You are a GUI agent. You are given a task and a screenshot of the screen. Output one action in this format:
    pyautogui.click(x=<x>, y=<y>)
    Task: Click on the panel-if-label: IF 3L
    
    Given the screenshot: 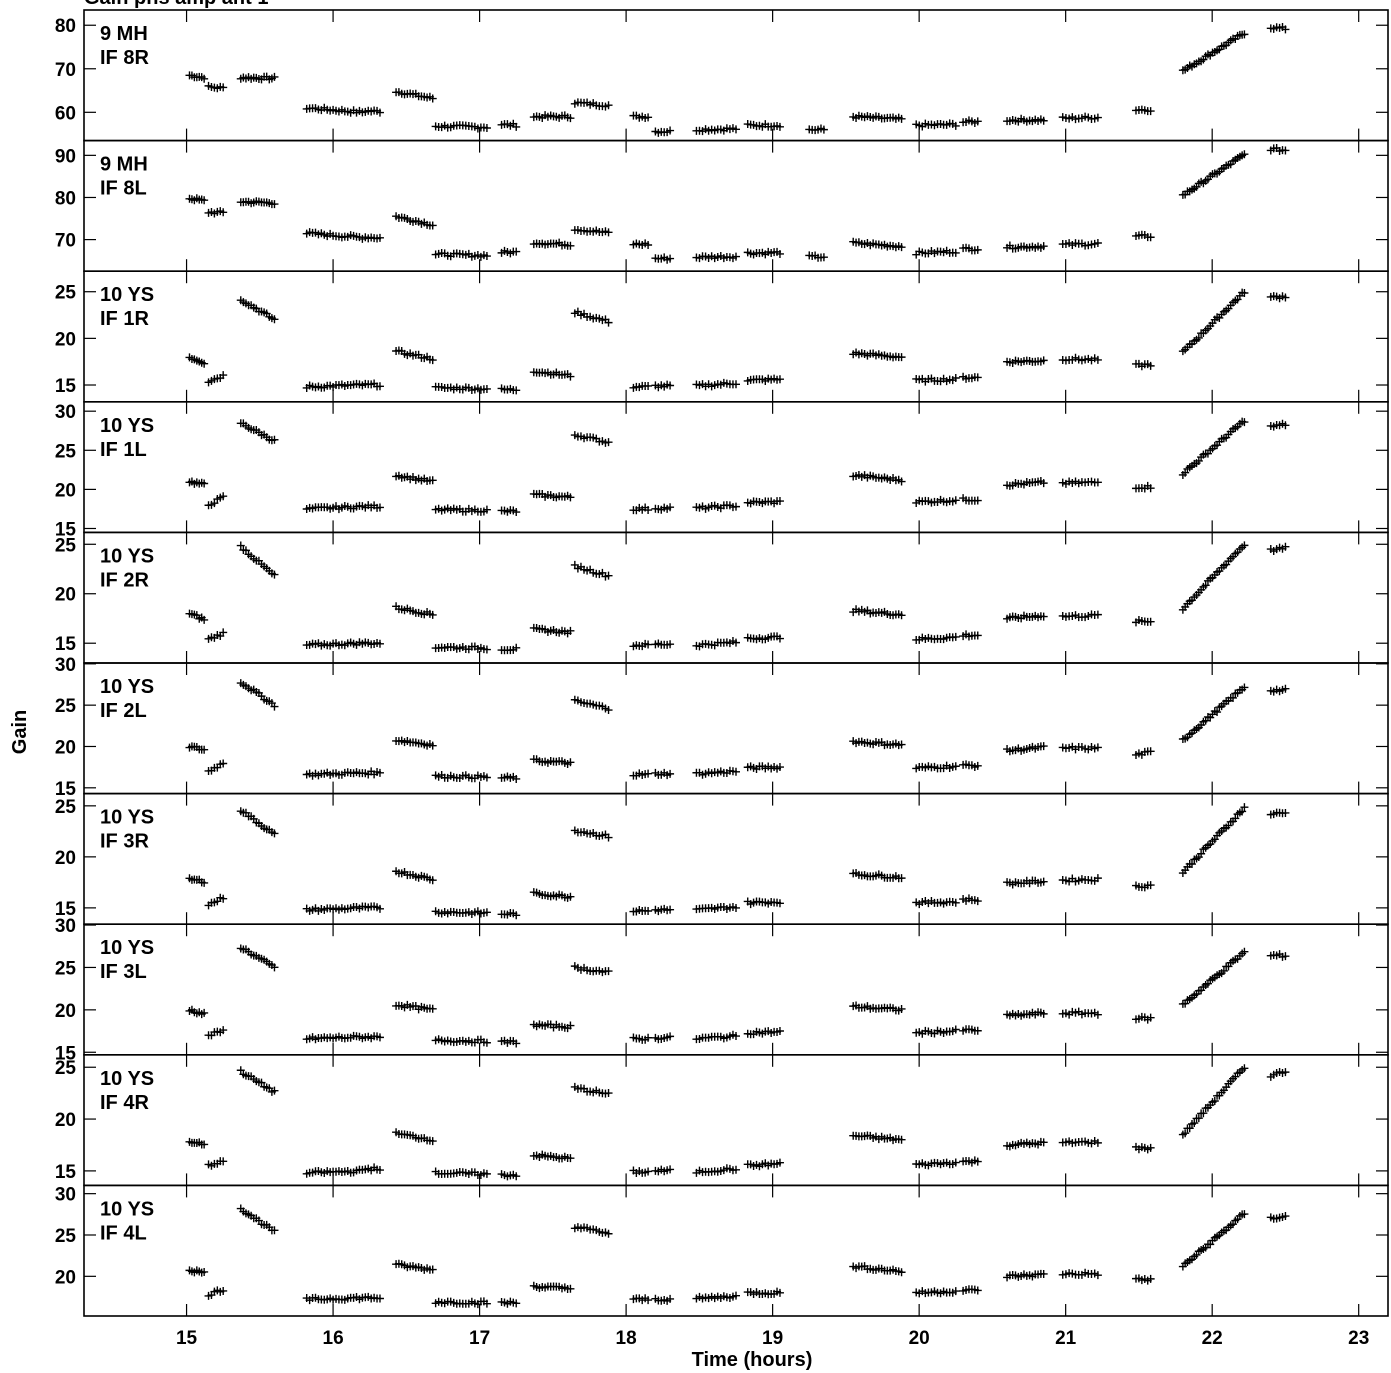 What is the action you would take?
    pyautogui.click(x=123, y=972)
    